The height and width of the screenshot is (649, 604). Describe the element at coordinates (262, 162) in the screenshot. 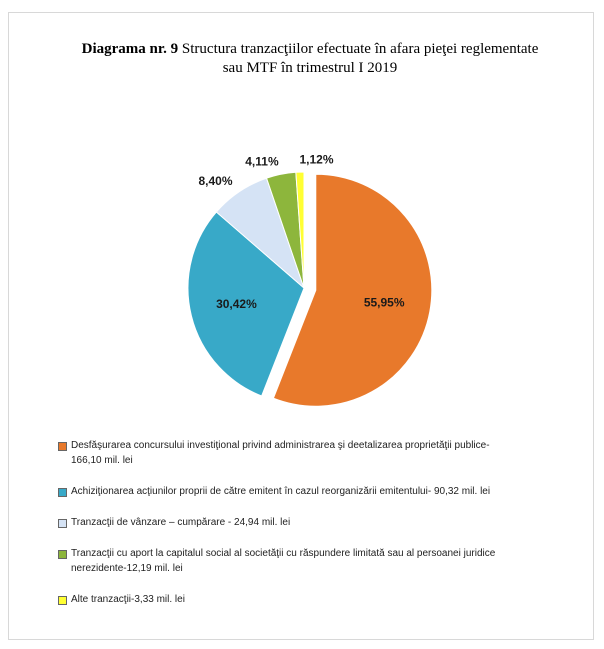

I see `data-label: 4,11%` at that location.